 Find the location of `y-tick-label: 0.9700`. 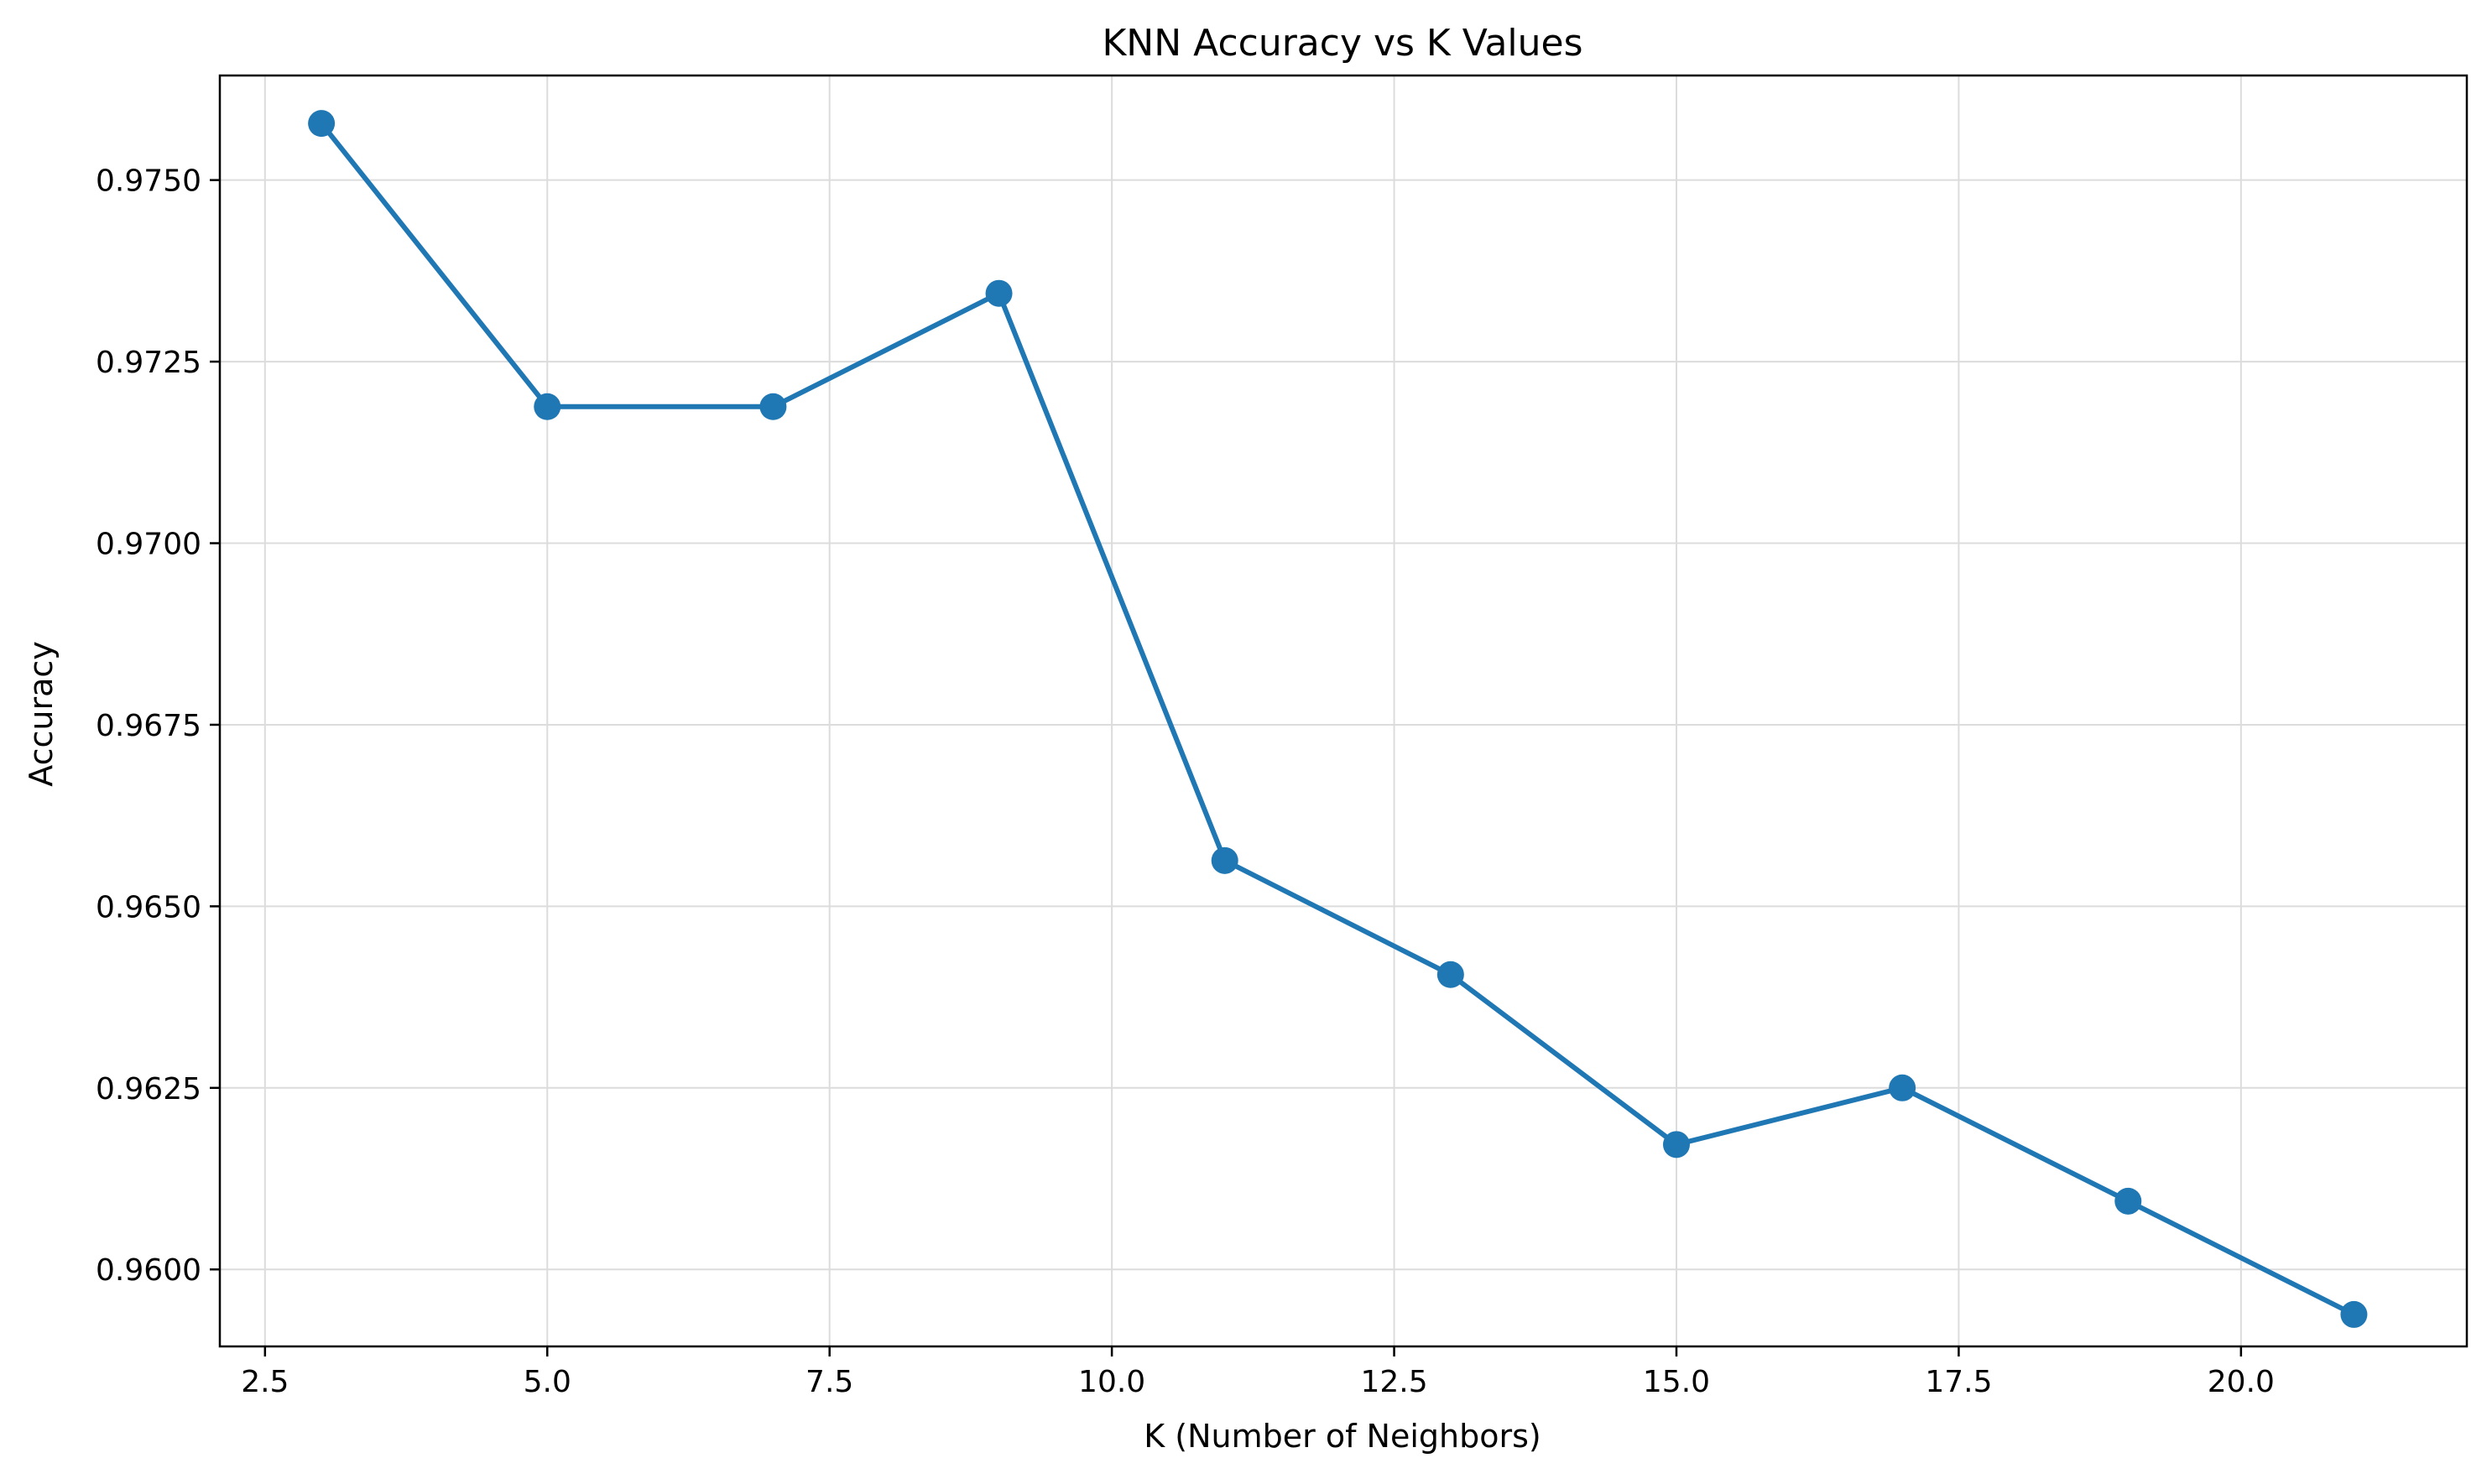

y-tick-label: 0.9700 is located at coordinates (148, 545).